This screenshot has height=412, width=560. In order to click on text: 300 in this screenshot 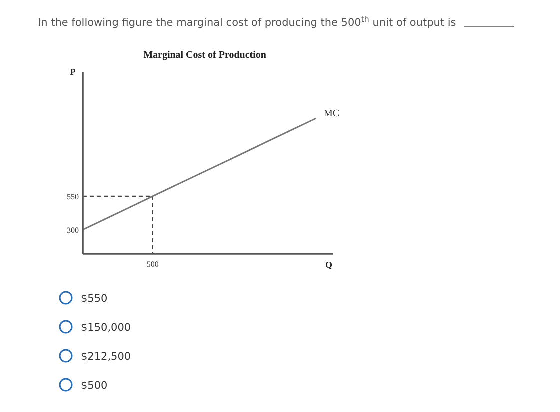, I will do `click(73, 230)`.